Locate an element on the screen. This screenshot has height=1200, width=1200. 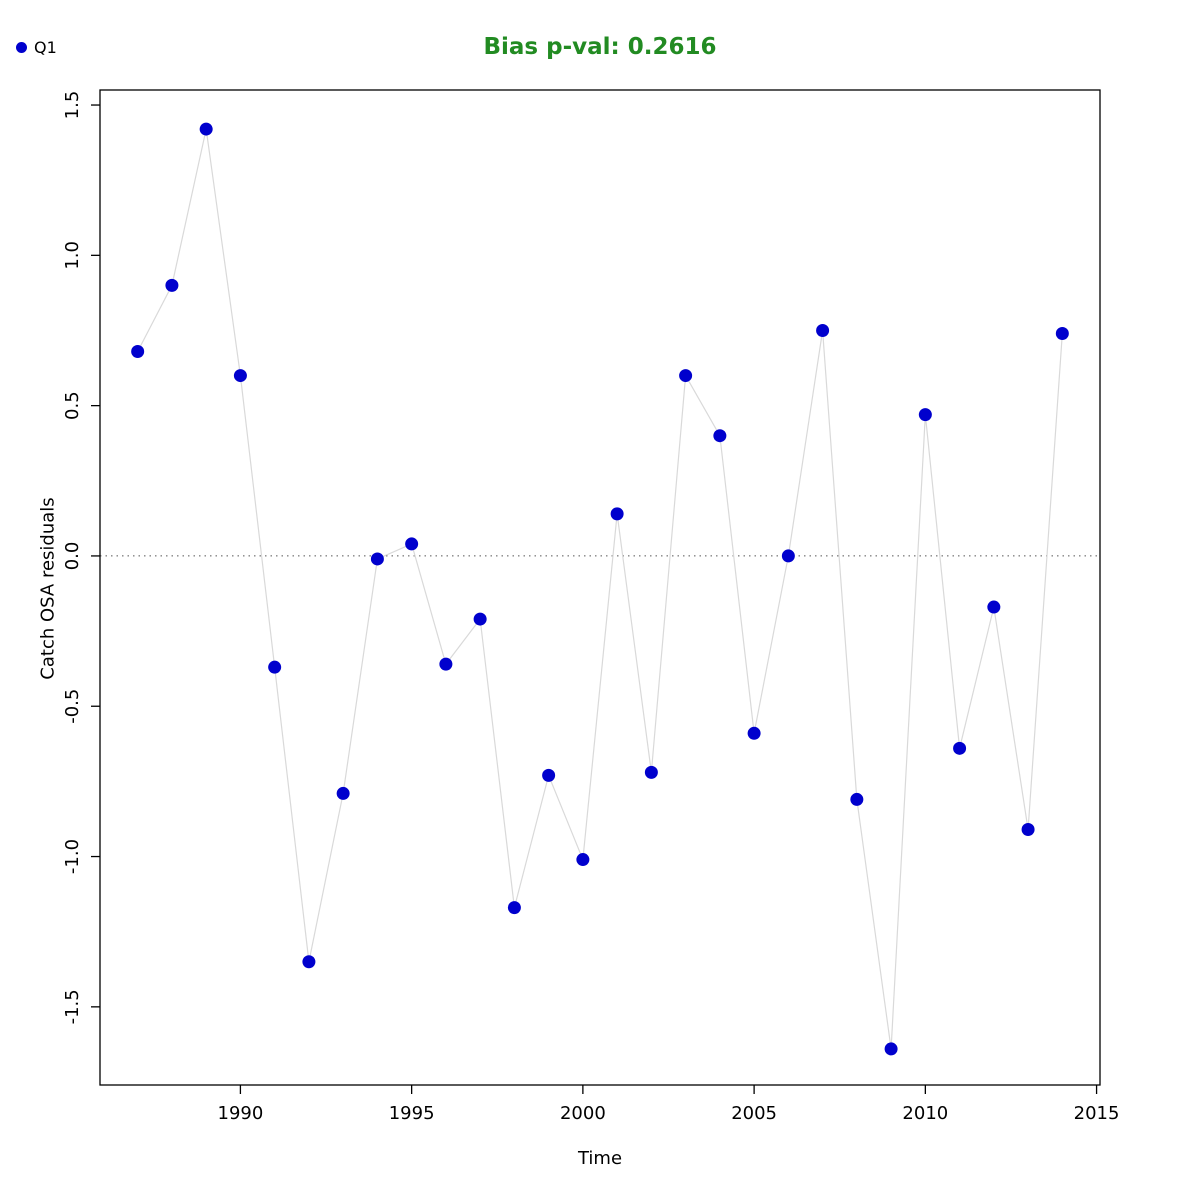
y-axis-label: Catch OSA residuals is located at coordinates (48, 588).